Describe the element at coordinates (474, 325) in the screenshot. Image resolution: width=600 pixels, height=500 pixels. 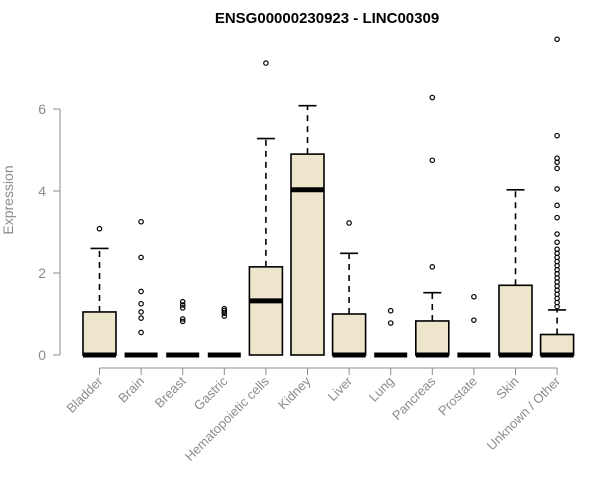
I see `box-prostate` at that location.